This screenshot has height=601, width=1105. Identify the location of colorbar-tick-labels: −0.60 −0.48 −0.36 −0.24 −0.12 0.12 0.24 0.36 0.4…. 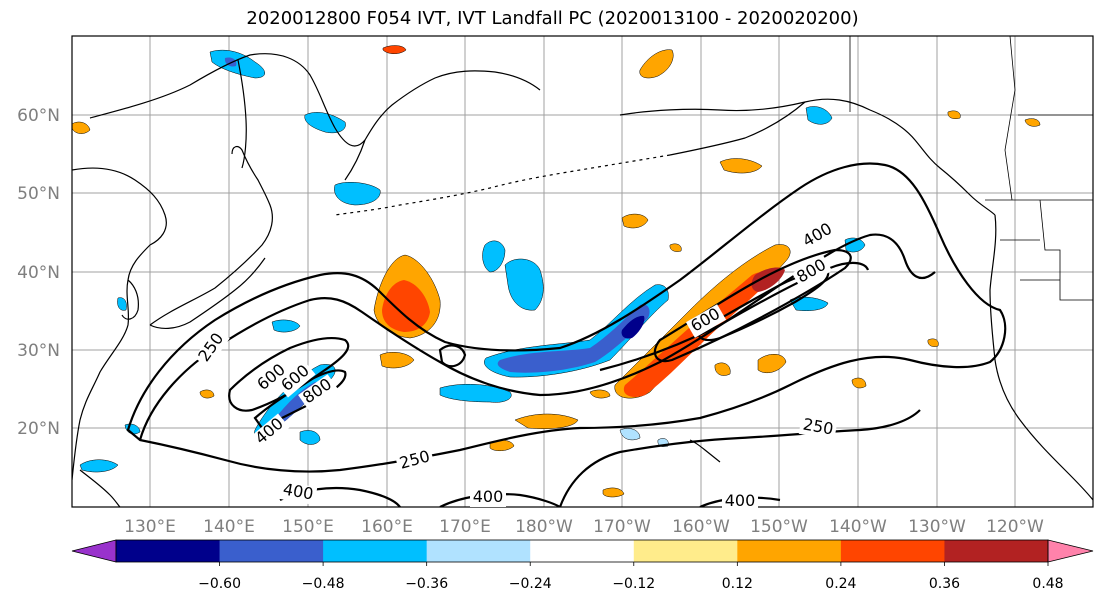
(631, 577).